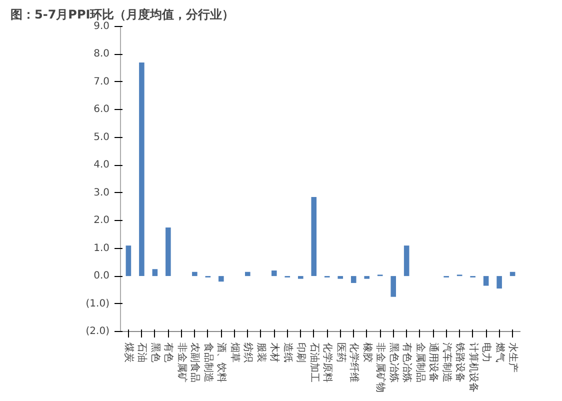  What do you see at coordinates (288, 352) in the screenshot?
I see `x-tick-label: 造纸` at bounding box center [288, 352].